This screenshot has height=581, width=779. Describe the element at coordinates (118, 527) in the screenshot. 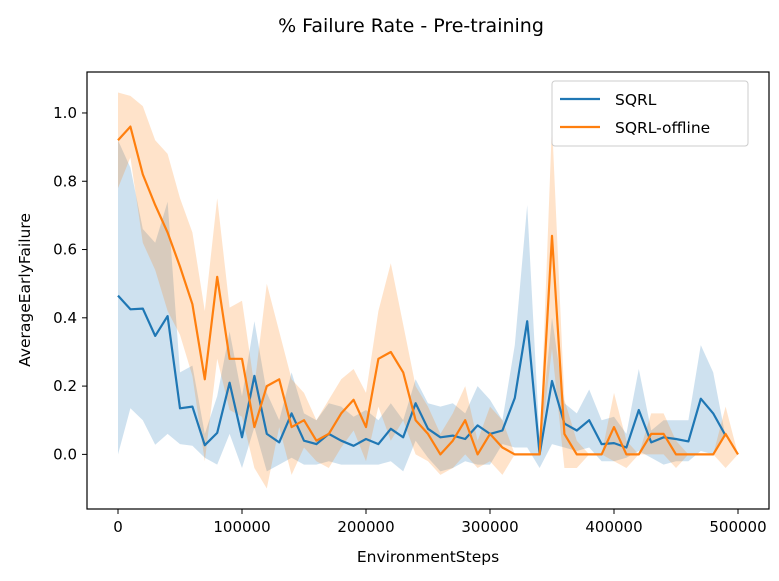

I see `x-tick-label: 0` at that location.